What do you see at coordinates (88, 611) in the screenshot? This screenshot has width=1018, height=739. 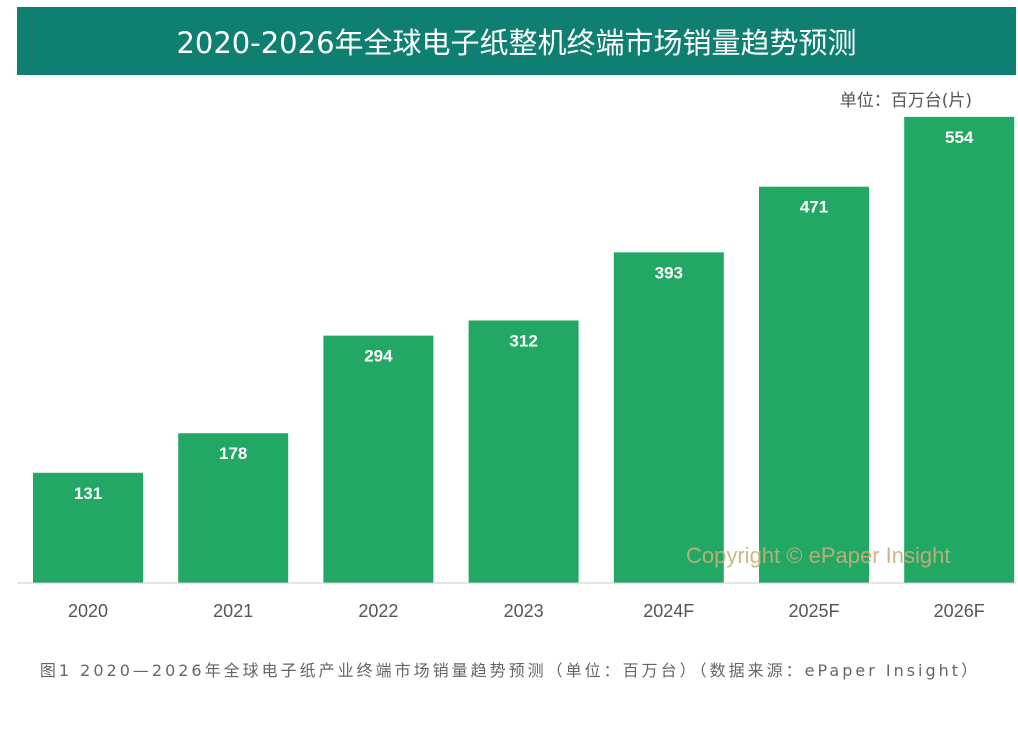 I see `x-tick-label-2020: 2020` at bounding box center [88, 611].